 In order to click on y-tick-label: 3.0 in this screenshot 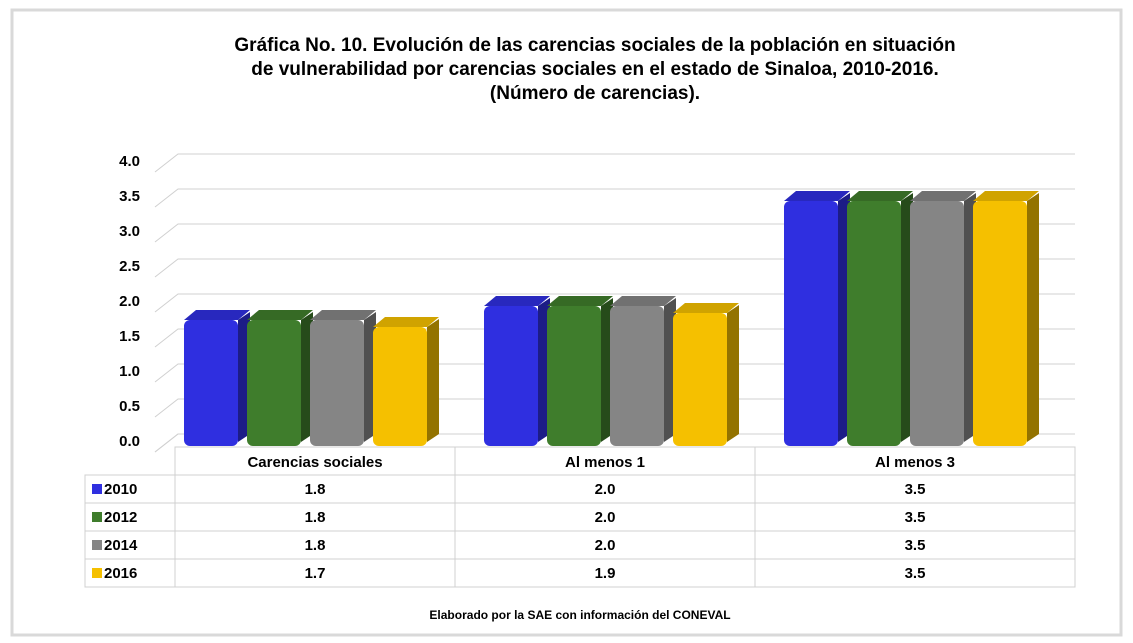, I will do `click(129, 231)`.